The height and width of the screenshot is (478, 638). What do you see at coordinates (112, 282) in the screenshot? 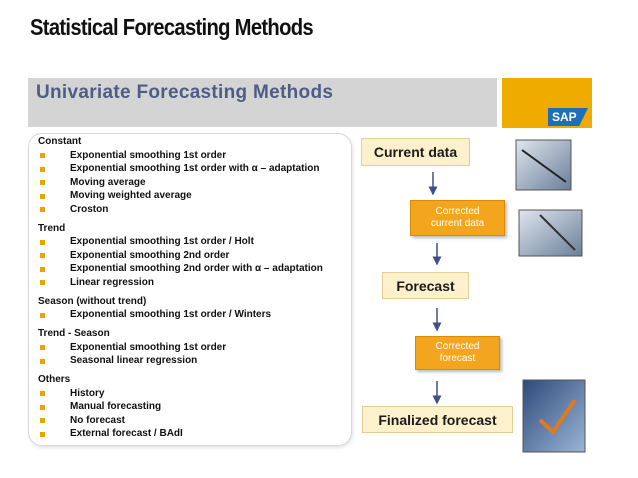
I see `method-item: Linear regression` at bounding box center [112, 282].